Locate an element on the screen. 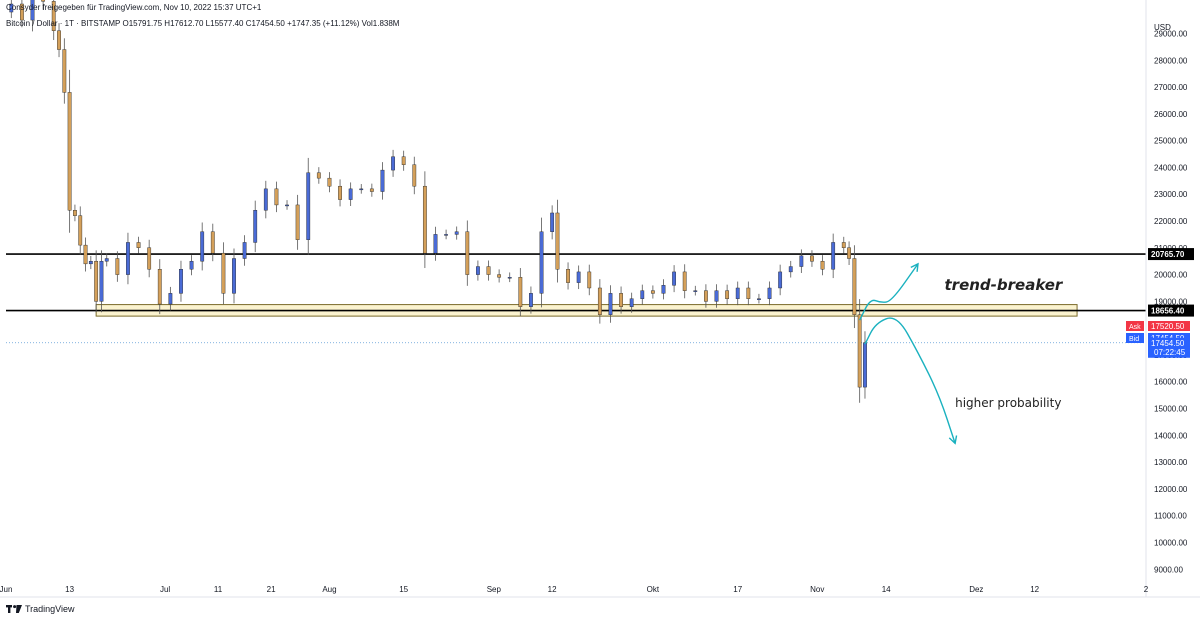 This screenshot has height=621, width=1200. y-tick-label: 28000.00 is located at coordinates (1171, 60).